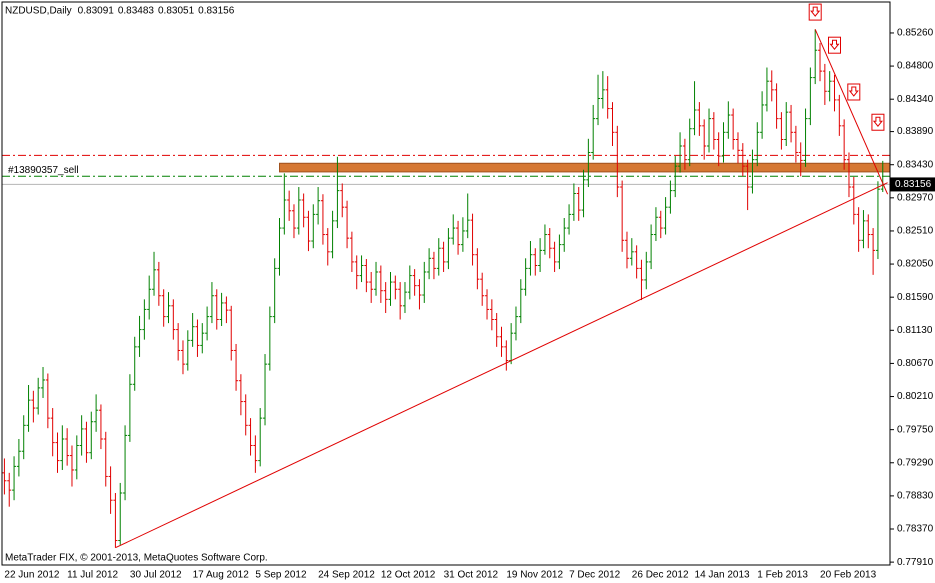 This screenshot has height=583, width=935. What do you see at coordinates (471, 575) in the screenshot?
I see `x-tick-label: 31 Oct 2012` at bounding box center [471, 575].